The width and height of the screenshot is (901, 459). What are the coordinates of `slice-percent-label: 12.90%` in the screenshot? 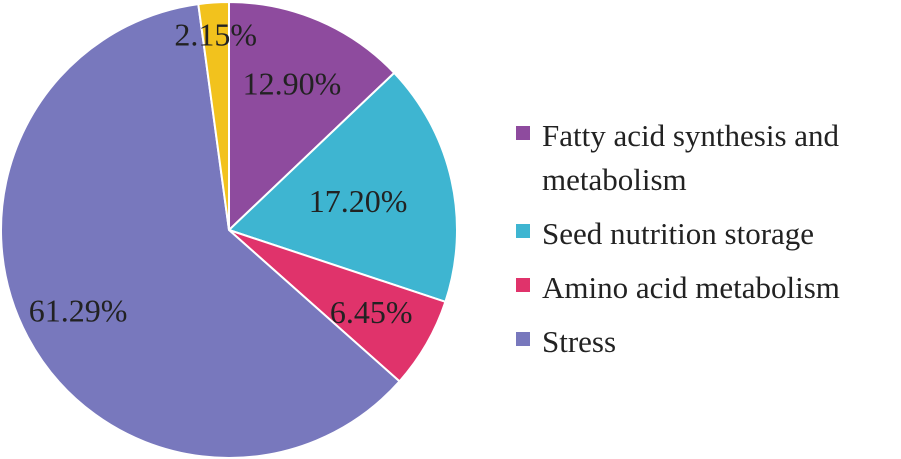 It's located at (292, 83).